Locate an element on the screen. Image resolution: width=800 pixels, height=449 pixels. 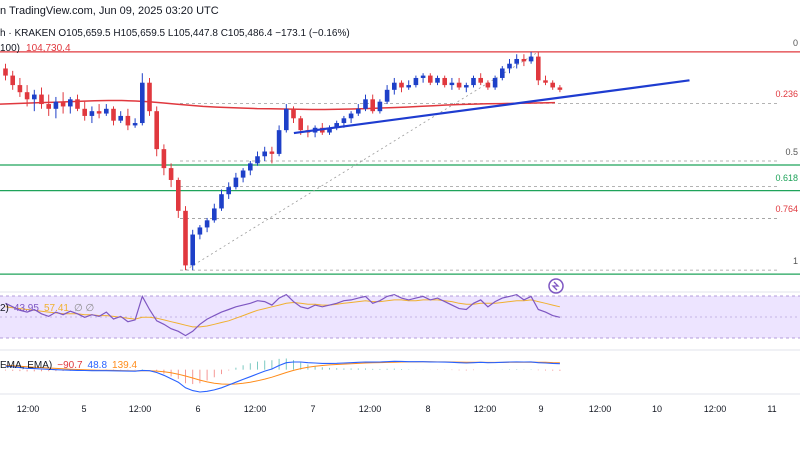
macd-signal-value: 139.4 is located at coordinates (125, 365).